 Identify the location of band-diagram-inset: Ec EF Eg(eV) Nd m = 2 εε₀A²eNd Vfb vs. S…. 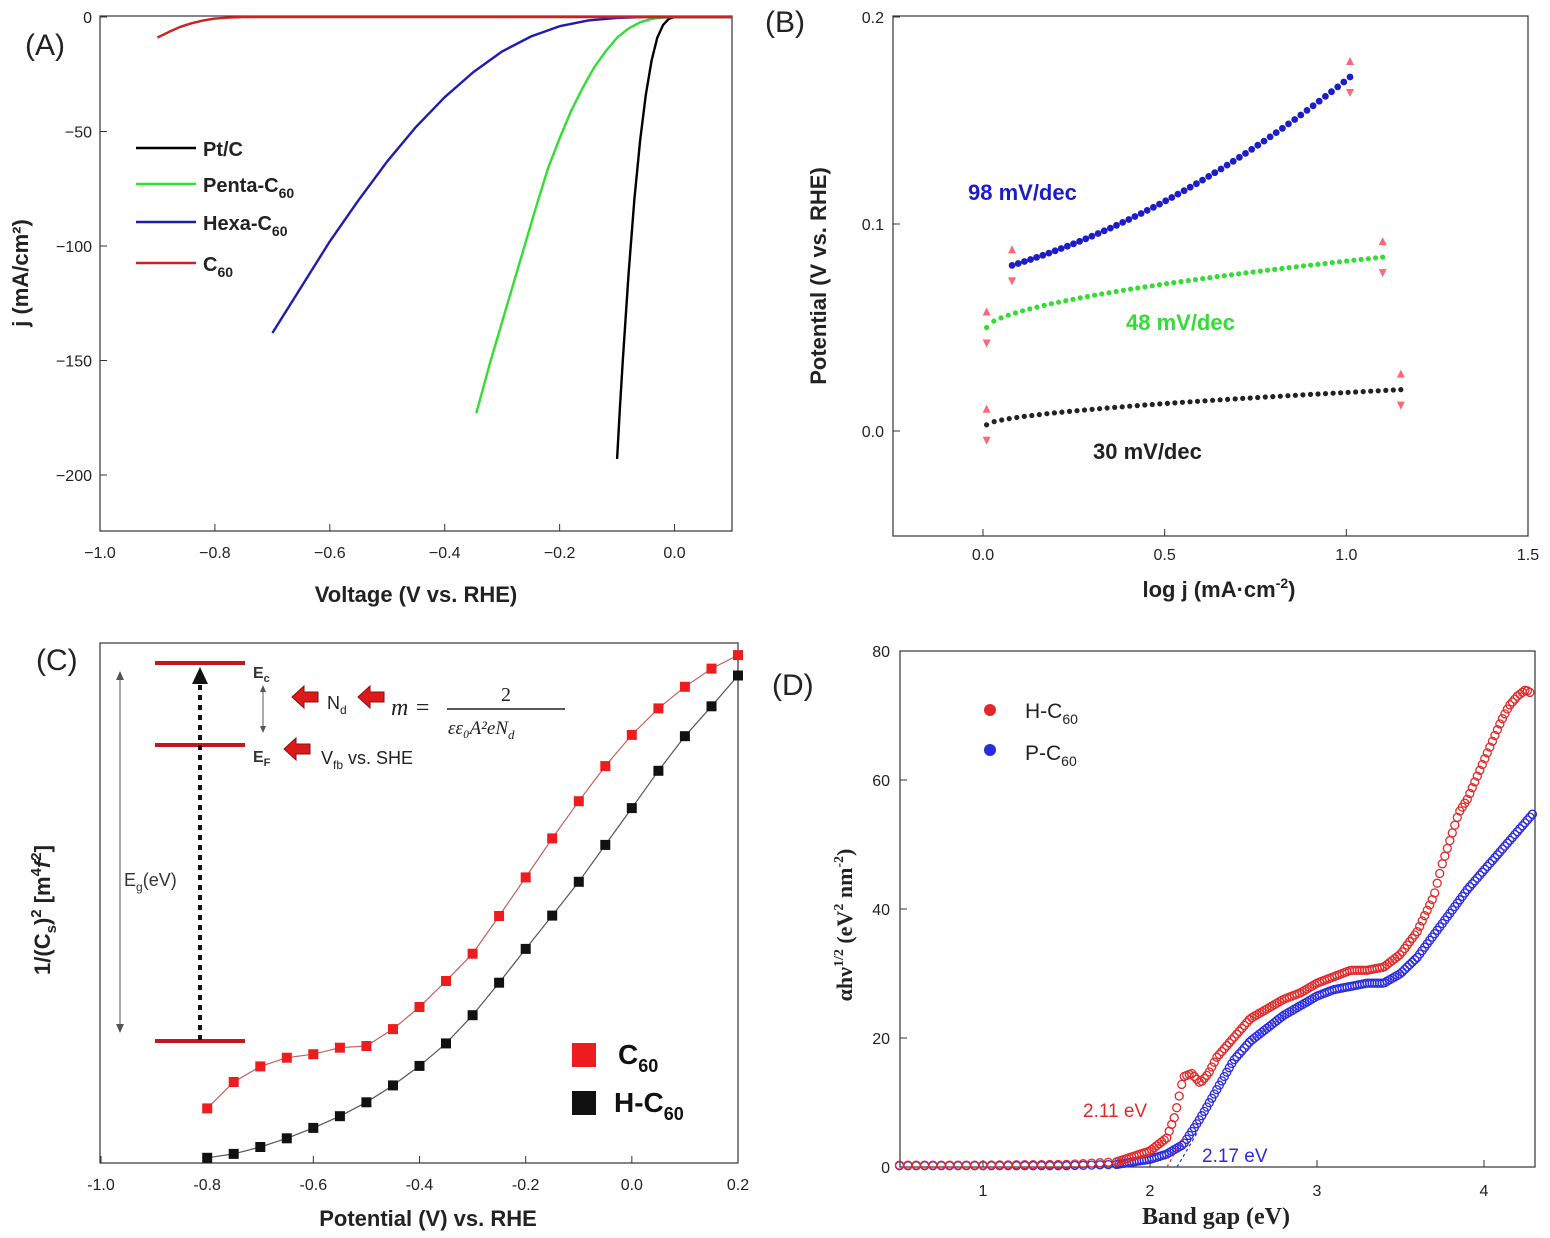
(340, 852).